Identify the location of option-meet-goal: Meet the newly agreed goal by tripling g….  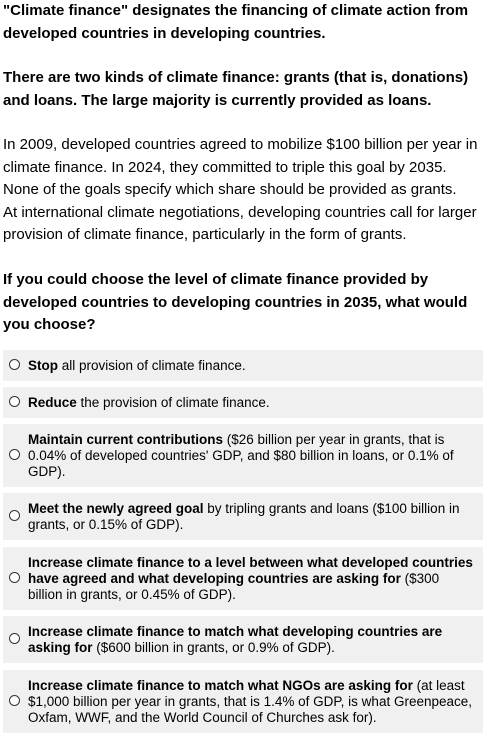
(243, 516).